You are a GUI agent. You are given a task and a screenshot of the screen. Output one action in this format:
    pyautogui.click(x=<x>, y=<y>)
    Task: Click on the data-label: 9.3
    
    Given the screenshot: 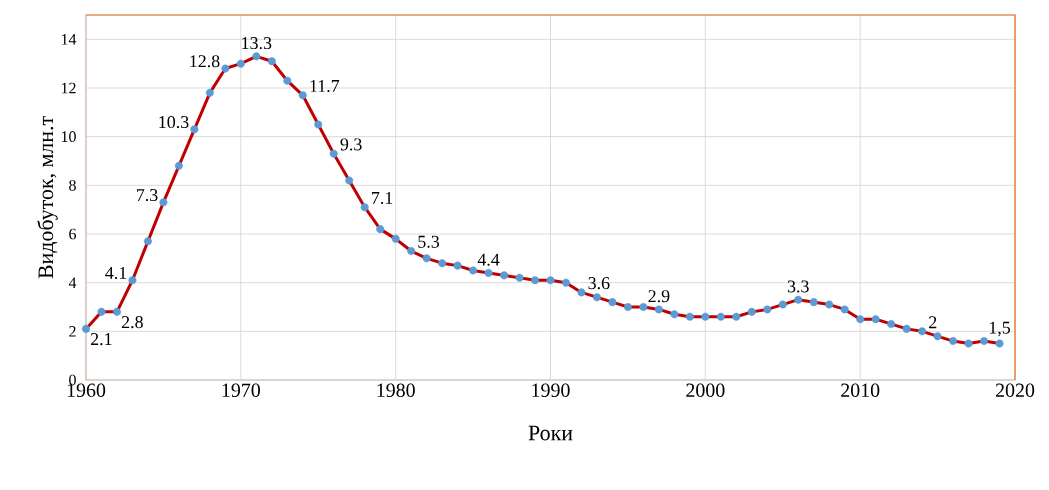 What is the action you would take?
    pyautogui.click(x=351, y=144)
    